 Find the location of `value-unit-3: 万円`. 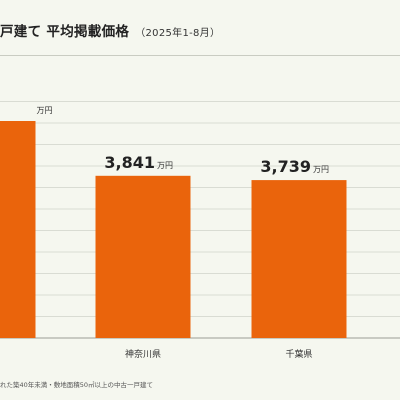

value-unit-3: 万円 is located at coordinates (321, 169).